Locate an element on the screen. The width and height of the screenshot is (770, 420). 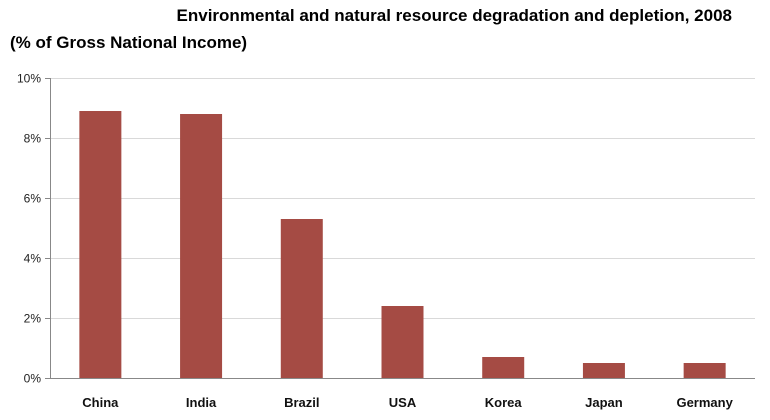
x-category-label: Germany is located at coordinates (704, 402).